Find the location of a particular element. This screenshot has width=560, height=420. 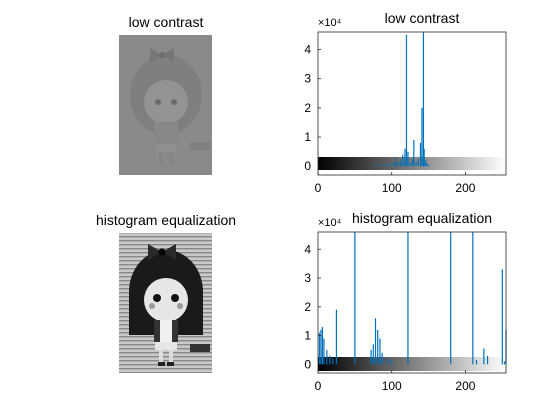

img-eq-title: histogram equalization is located at coordinates (166, 220).